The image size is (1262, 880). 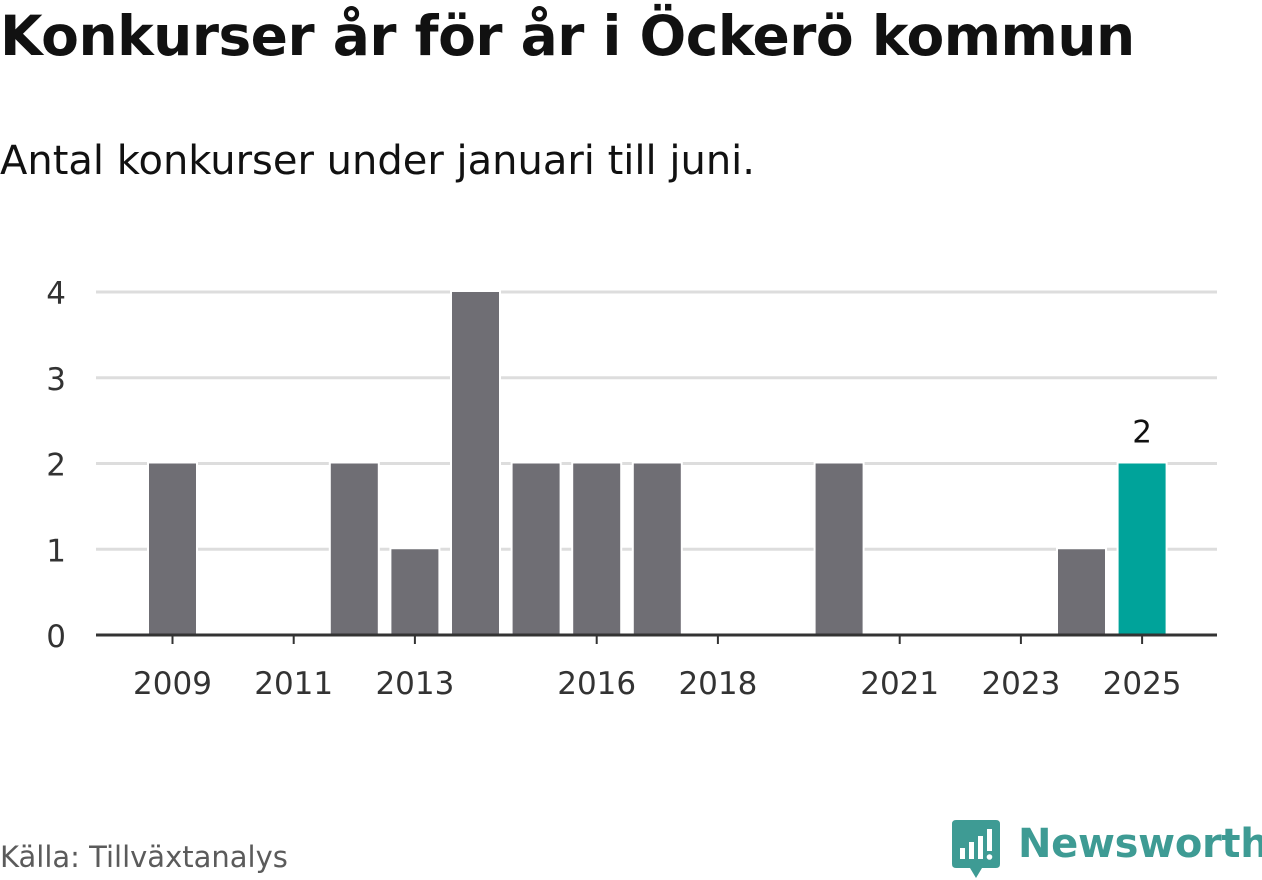 What do you see at coordinates (354, 549) in the screenshot?
I see `bar-2012` at bounding box center [354, 549].